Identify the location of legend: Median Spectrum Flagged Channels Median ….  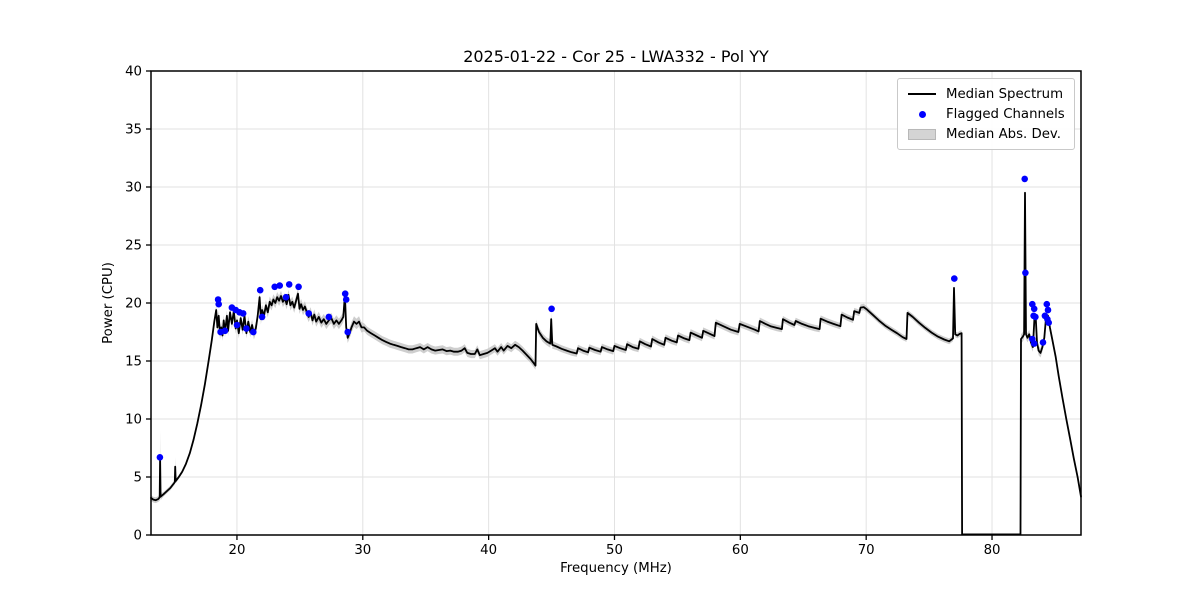
(986, 114).